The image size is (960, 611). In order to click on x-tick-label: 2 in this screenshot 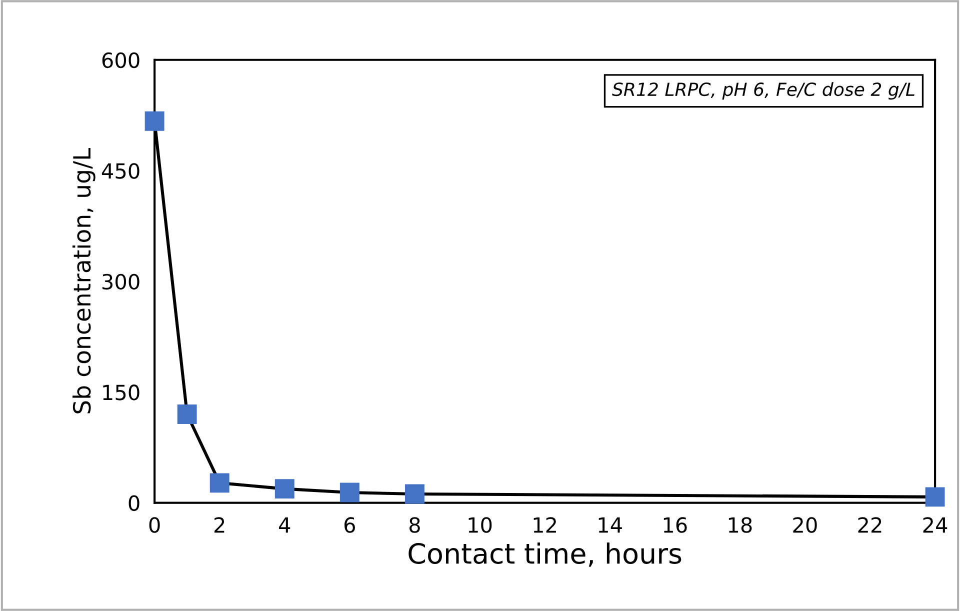, I will do `click(219, 525)`.